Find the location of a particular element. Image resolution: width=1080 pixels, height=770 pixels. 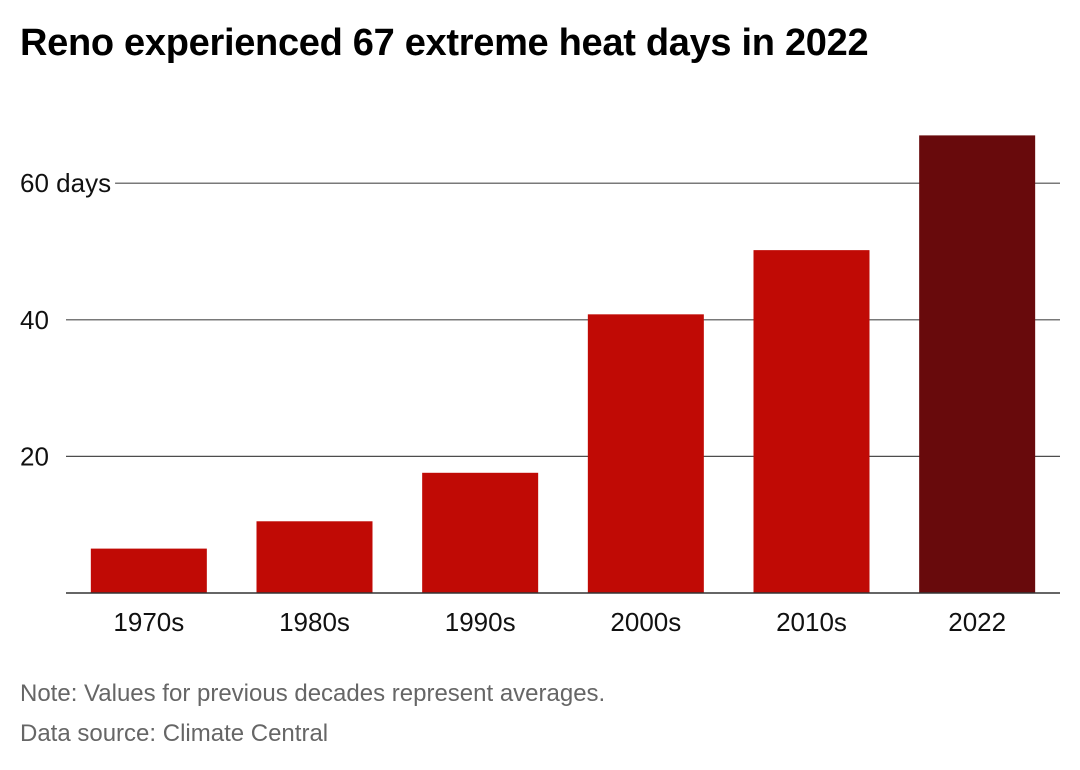

y-tick-label: 40 is located at coordinates (34, 320).